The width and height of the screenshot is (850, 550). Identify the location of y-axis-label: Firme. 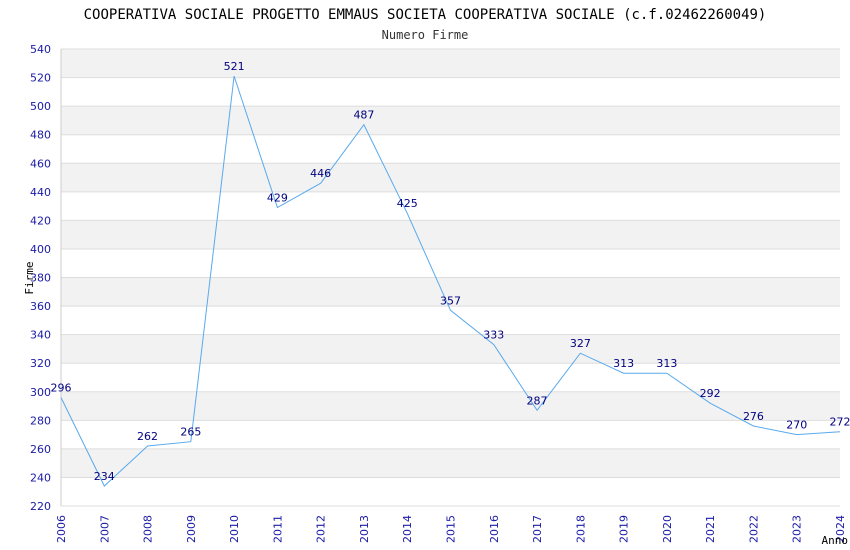
(29, 277).